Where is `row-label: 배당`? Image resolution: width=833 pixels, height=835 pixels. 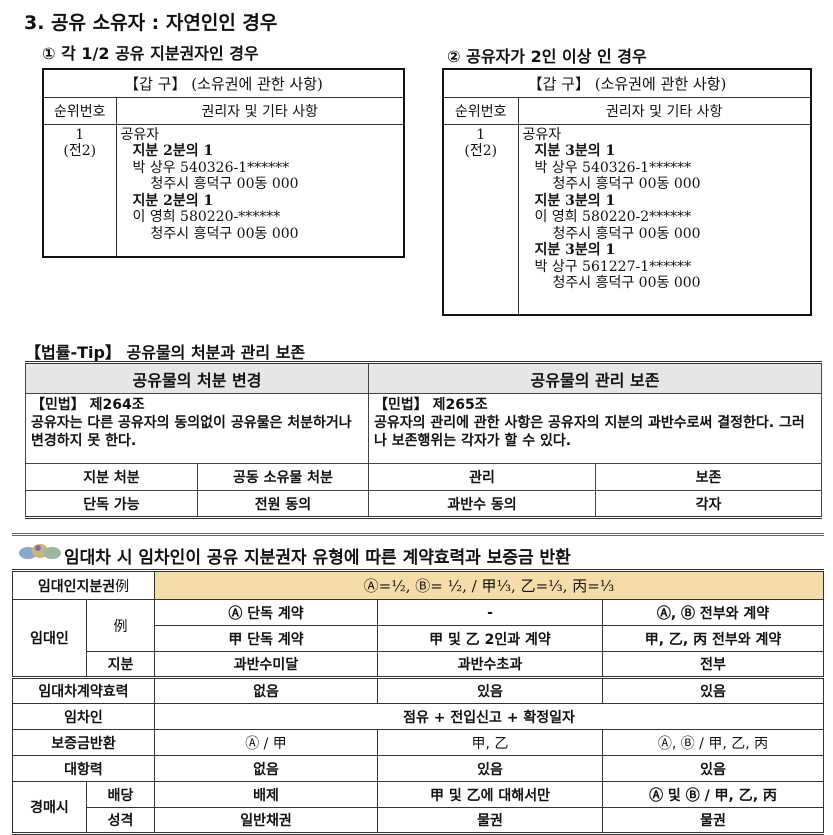 row-label: 배당 is located at coordinates (120, 794).